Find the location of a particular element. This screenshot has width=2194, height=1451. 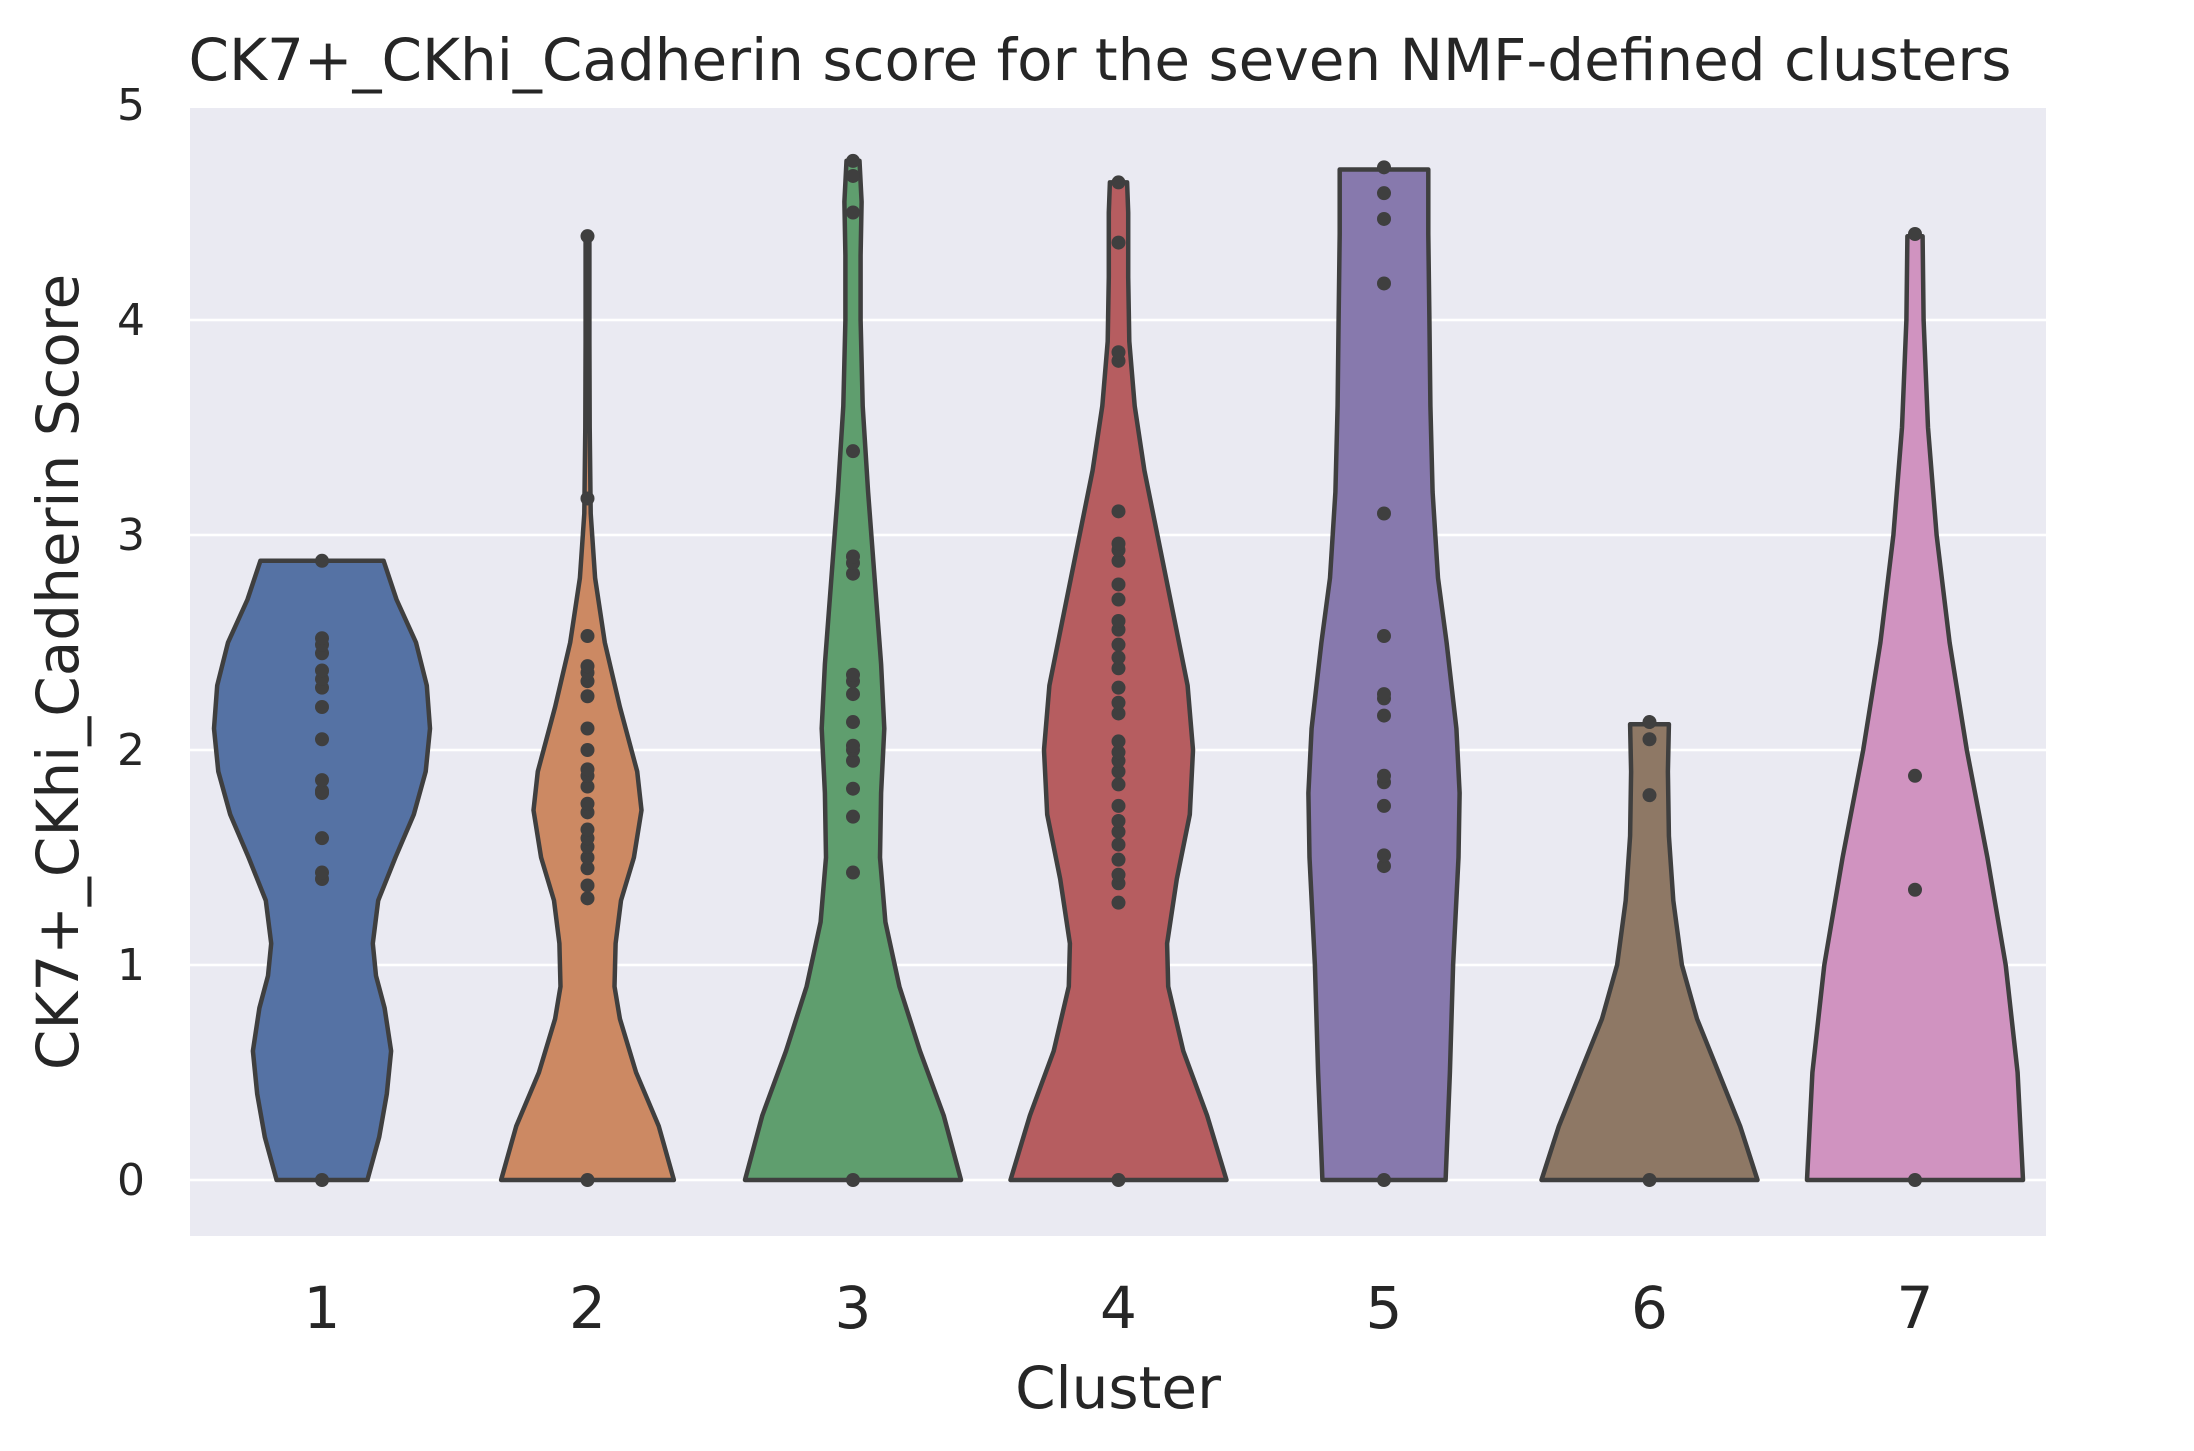

y-tick-label: 0 is located at coordinates (131, 1180).